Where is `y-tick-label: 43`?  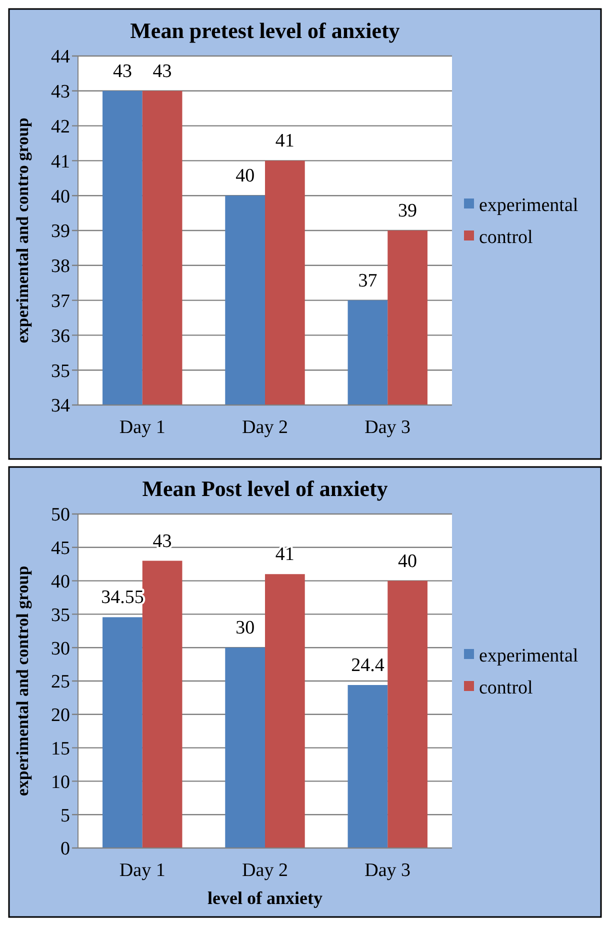
y-tick-label: 43 is located at coordinates (60, 92).